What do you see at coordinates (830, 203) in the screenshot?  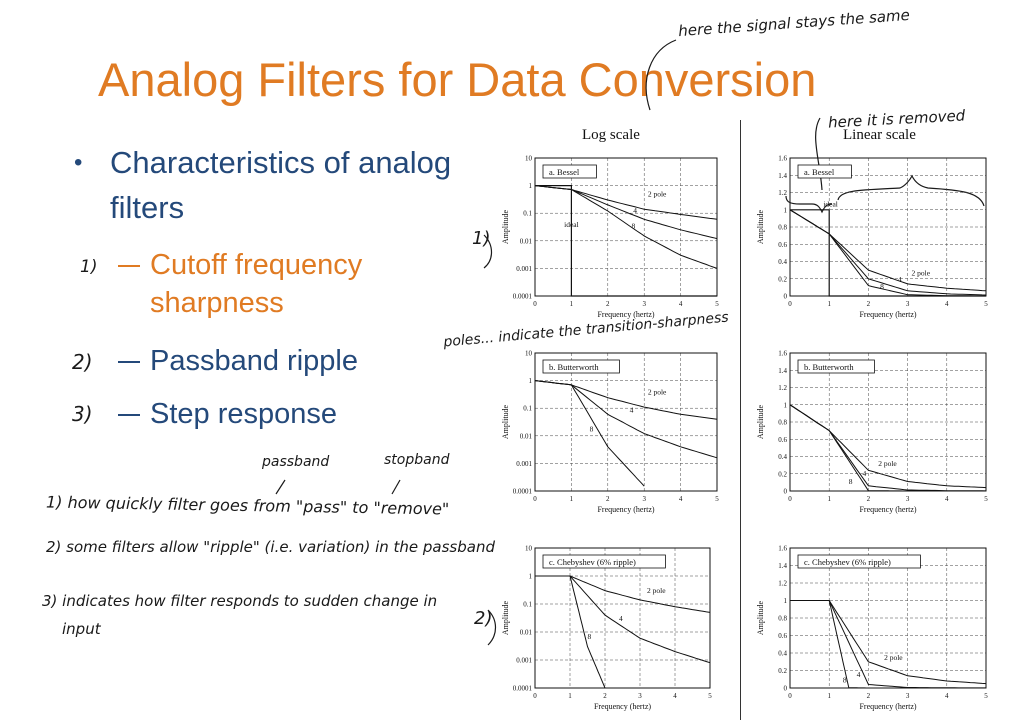 I see `series-label: ideal` at bounding box center [830, 203].